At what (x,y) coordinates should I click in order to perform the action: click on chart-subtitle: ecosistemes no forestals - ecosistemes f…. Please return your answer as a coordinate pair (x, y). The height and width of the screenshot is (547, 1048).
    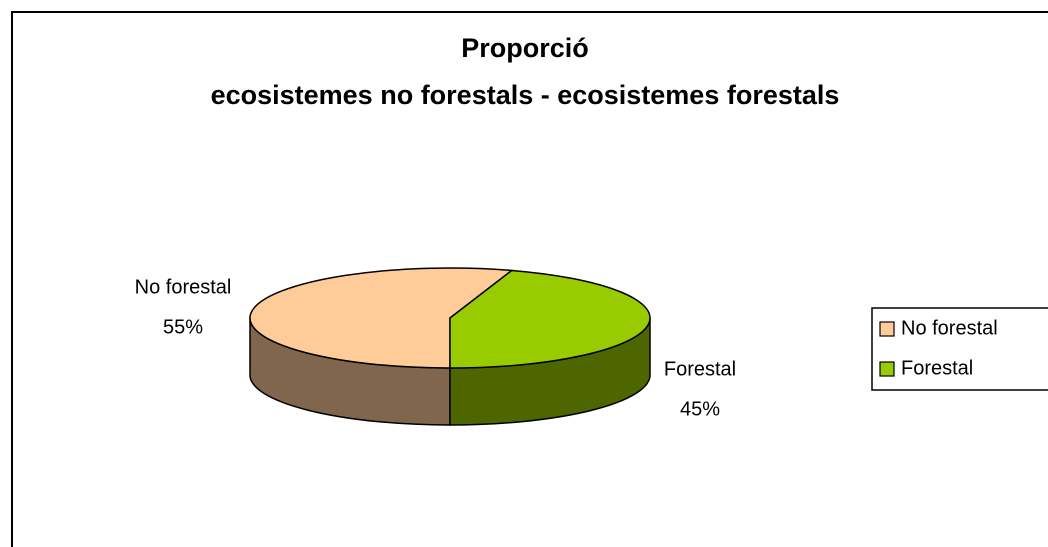
    Looking at the image, I should click on (525, 95).